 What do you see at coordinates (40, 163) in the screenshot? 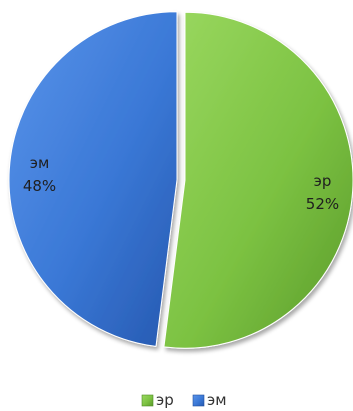
I see `data-label-category-1: эм` at bounding box center [40, 163].